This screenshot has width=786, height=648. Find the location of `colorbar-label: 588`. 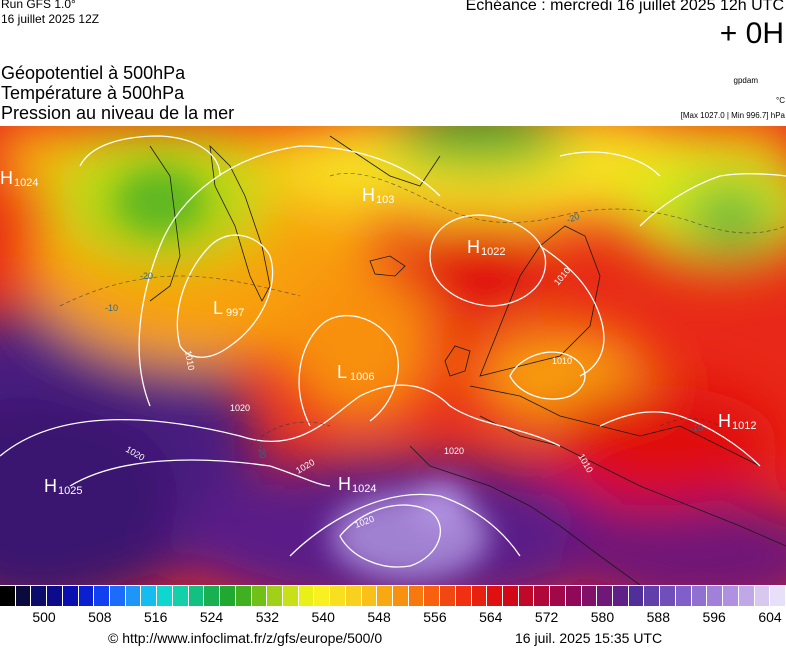

colorbar-label: 588 is located at coordinates (658, 617).